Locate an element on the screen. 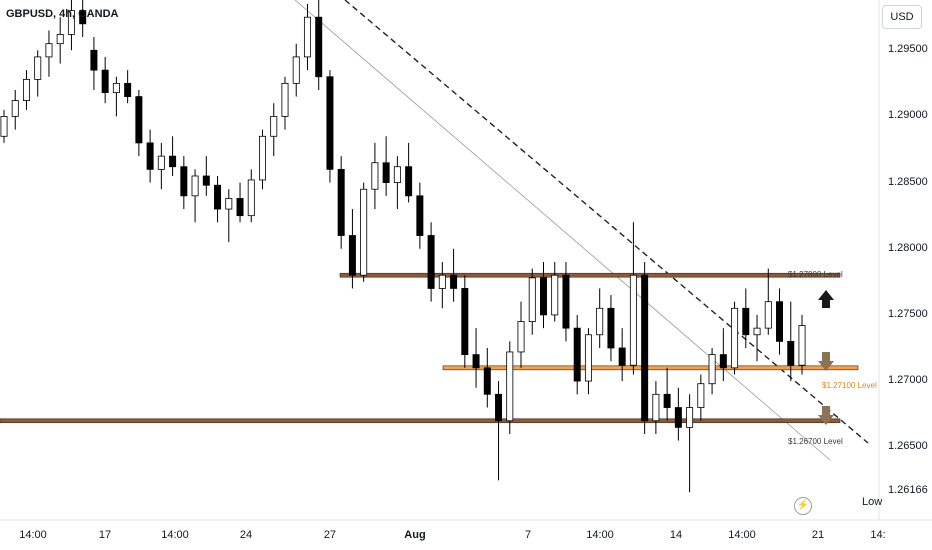 The height and width of the screenshot is (550, 932). price-tick-label: 1.28000 is located at coordinates (908, 247).